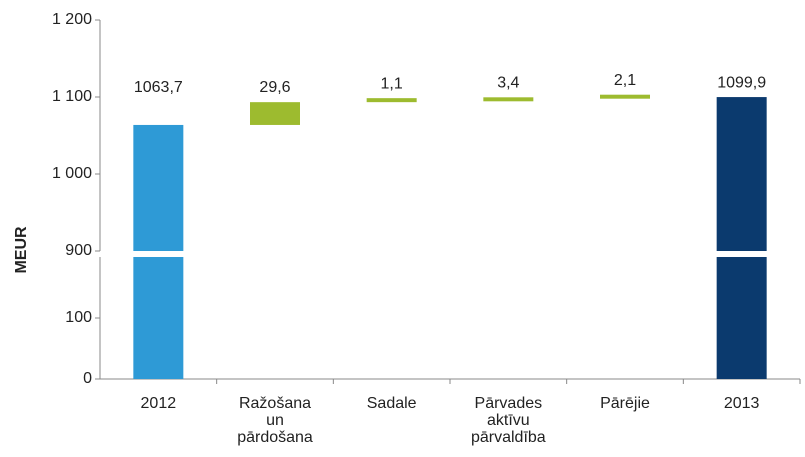 This screenshot has height=457, width=805. I want to click on y-tick-label: 1 100, so click(72, 96).